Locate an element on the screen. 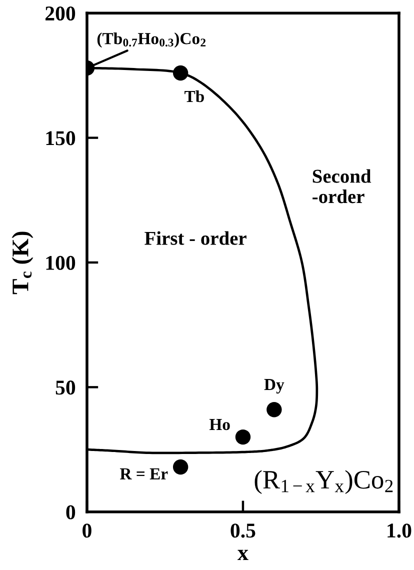 The width and height of the screenshot is (414, 570). annotation: Ho is located at coordinates (219, 424).